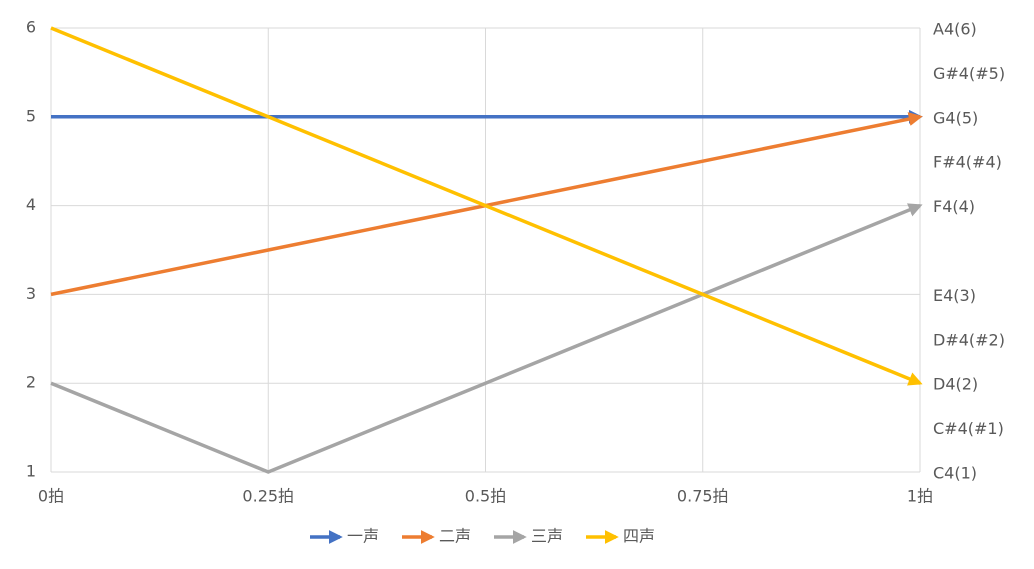 This screenshot has height=569, width=1034. I want to click on legend-label: 四声, so click(639, 536).